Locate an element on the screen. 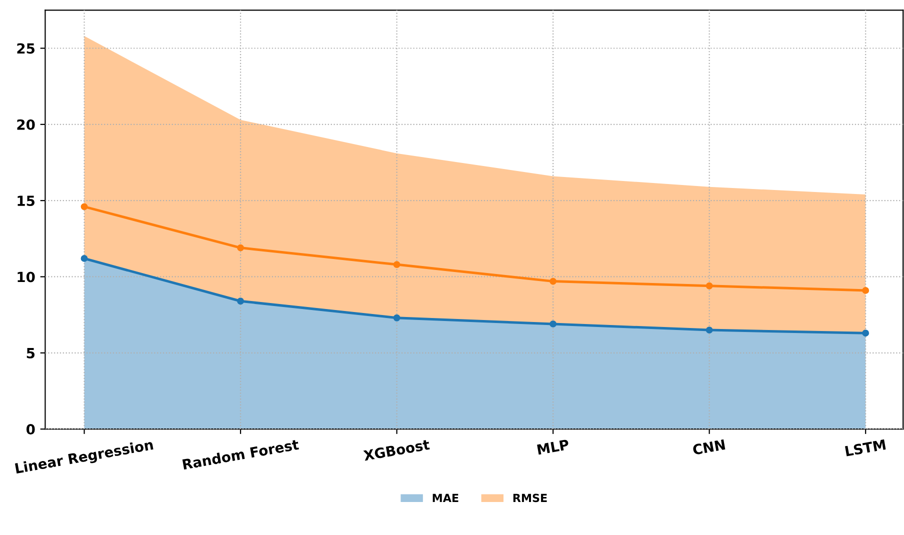 This screenshot has width=904, height=535. y-tick-label: 5 is located at coordinates (30, 353).